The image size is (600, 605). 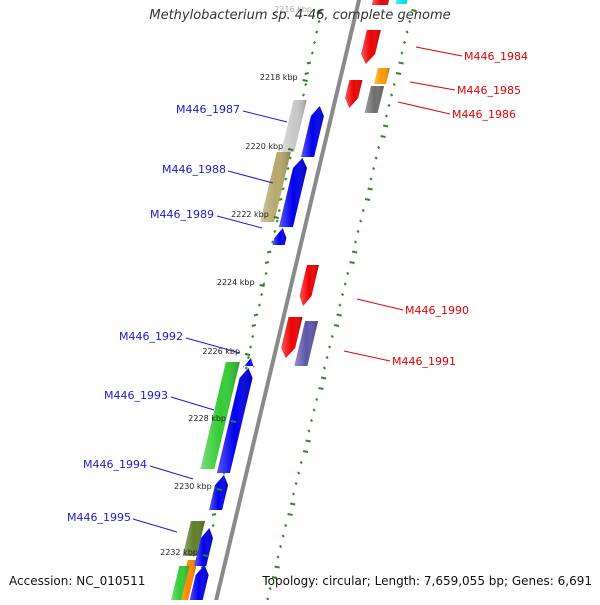 I want to click on feature-5-shade, so click(x=354, y=94).